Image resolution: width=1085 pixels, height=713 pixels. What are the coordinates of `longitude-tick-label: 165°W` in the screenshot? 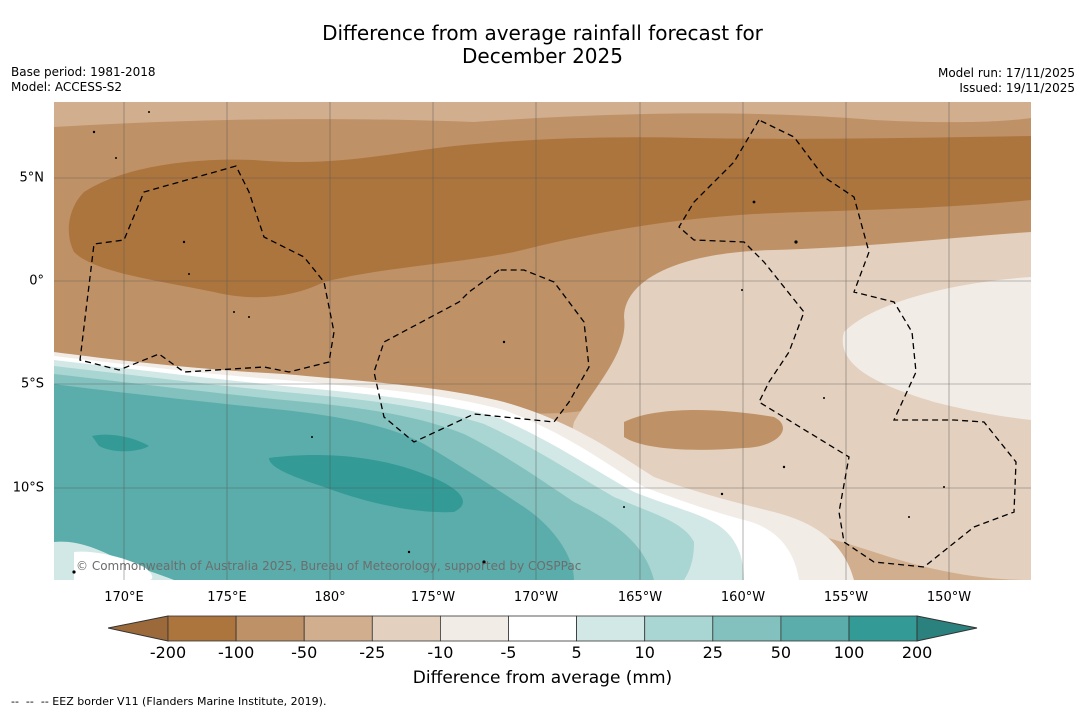 It's located at (640, 597).